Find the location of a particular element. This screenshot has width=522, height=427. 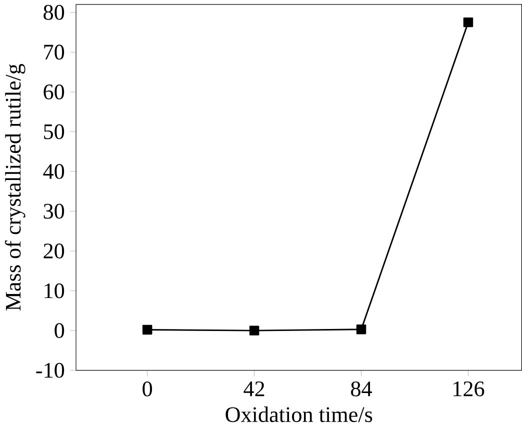

x-tick-label: 126 is located at coordinates (469, 388).